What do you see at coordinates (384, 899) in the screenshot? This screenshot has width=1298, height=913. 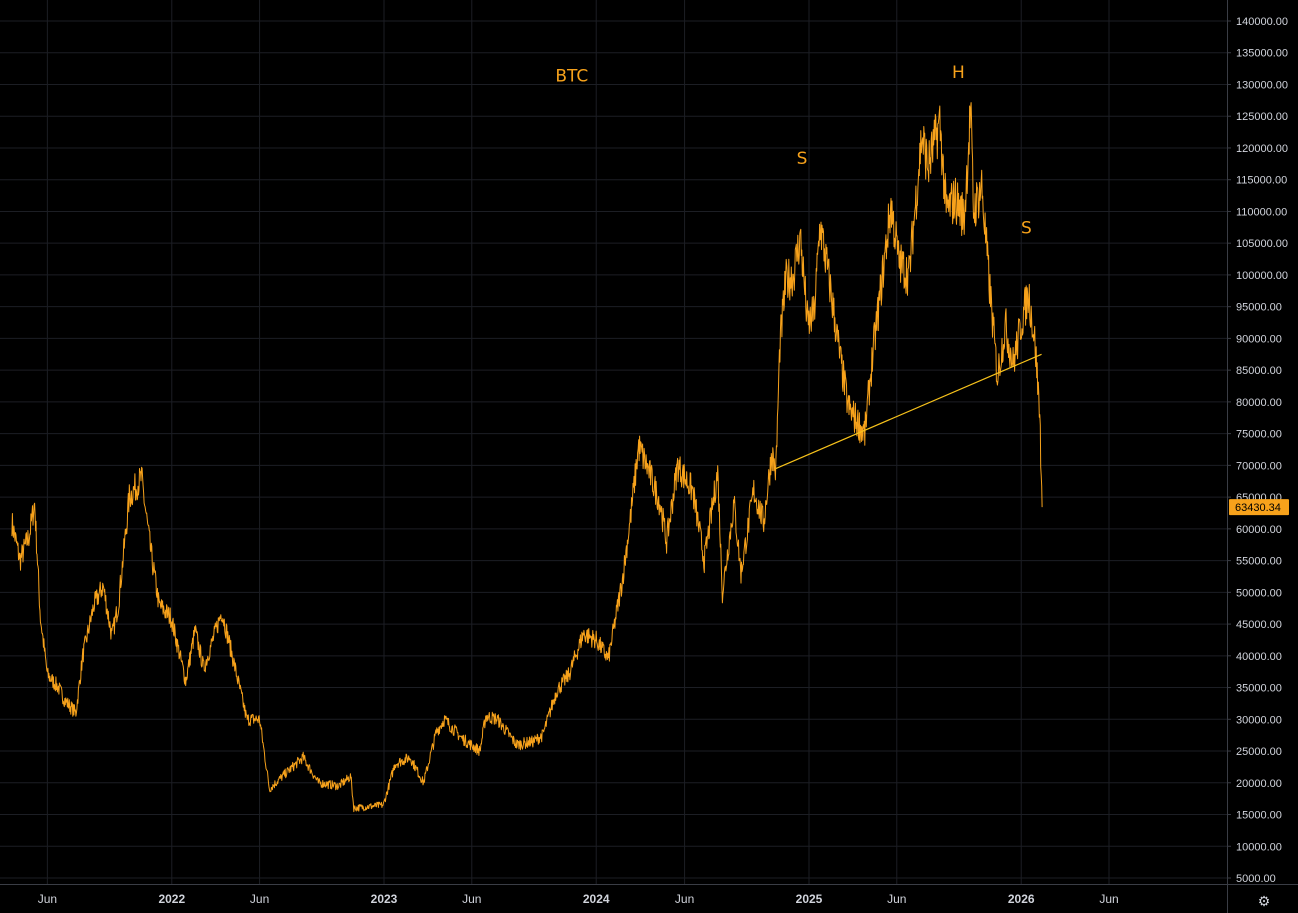 I see `x-tick-label: 2023` at bounding box center [384, 899].